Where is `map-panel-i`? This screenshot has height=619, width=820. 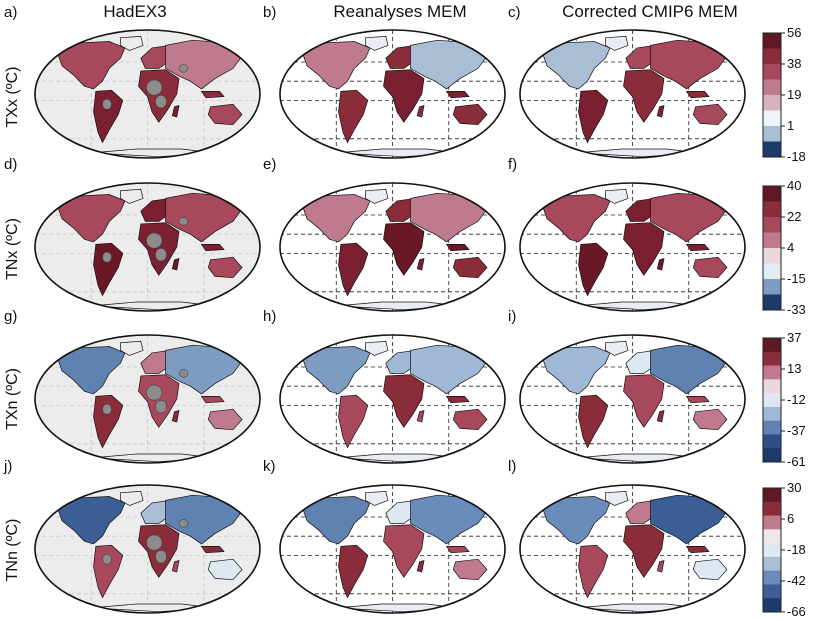 map-panel-i is located at coordinates (632, 399).